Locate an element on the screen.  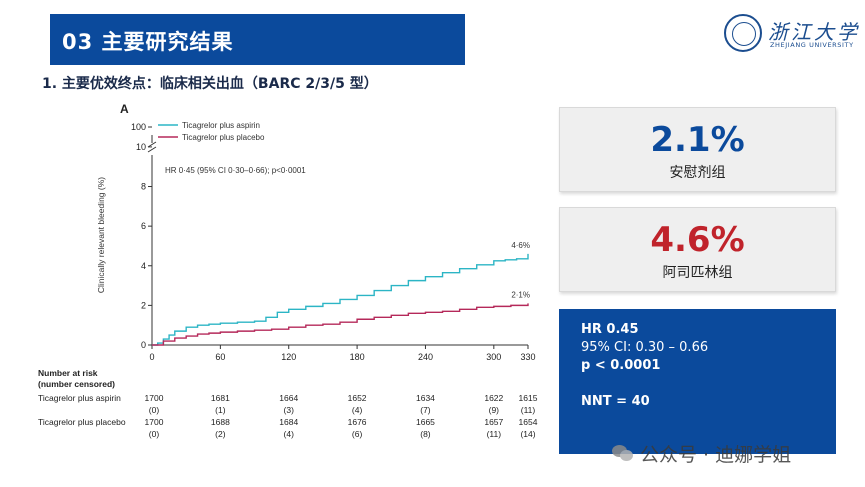
risk-value: 1634 is located at coordinates (425, 398).